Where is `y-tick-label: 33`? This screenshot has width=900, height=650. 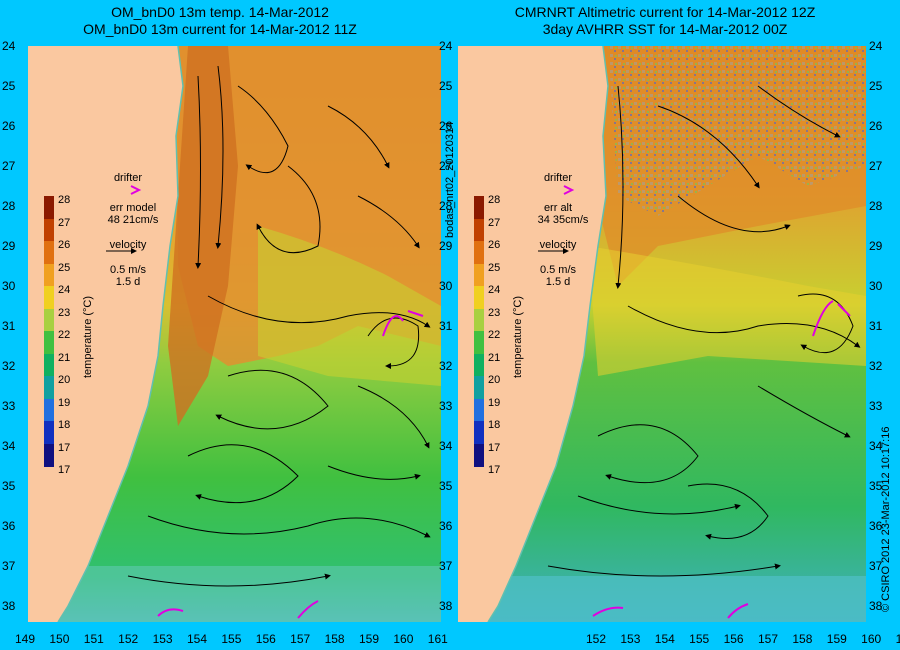
y-tick-label: 33 is located at coordinates (9, 406).